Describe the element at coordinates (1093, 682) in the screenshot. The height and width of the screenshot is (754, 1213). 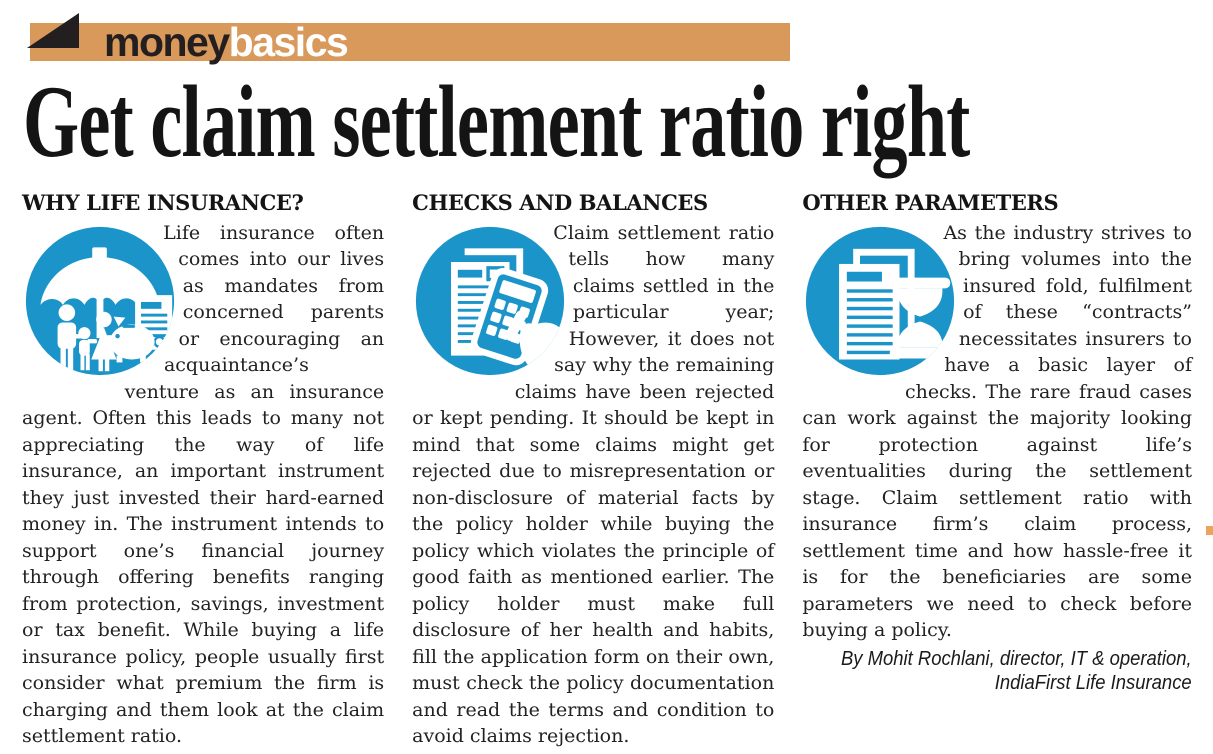
I see `byline-company: IndiaFirst Life Insurance` at that location.